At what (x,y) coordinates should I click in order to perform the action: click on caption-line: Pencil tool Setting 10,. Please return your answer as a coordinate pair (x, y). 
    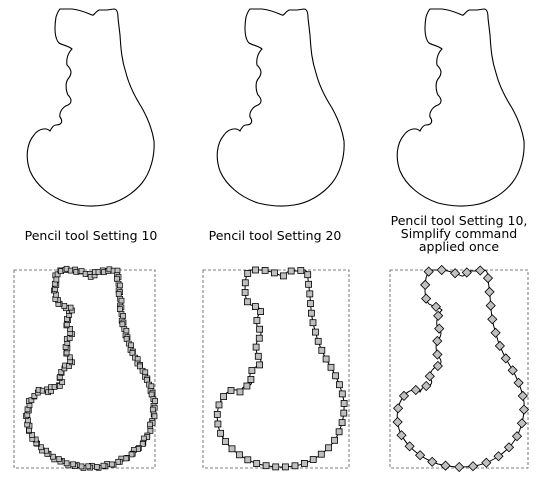
    Looking at the image, I should click on (459, 220).